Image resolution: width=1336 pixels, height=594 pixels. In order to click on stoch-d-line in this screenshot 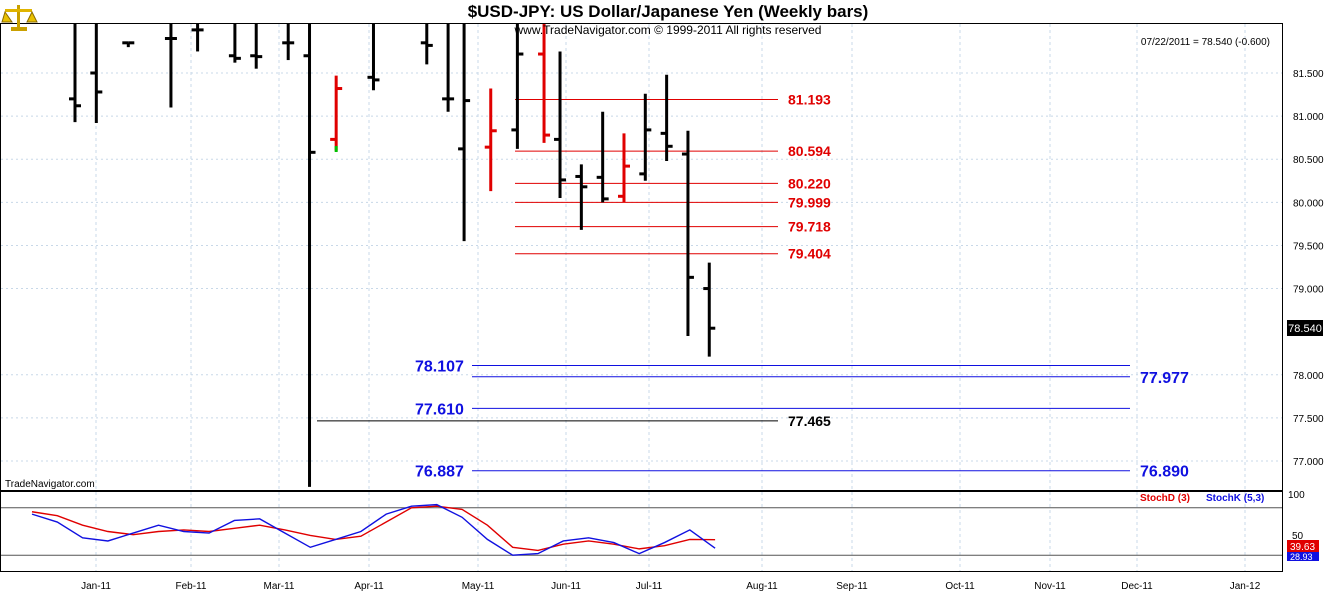, I will do `click(373, 528)`.